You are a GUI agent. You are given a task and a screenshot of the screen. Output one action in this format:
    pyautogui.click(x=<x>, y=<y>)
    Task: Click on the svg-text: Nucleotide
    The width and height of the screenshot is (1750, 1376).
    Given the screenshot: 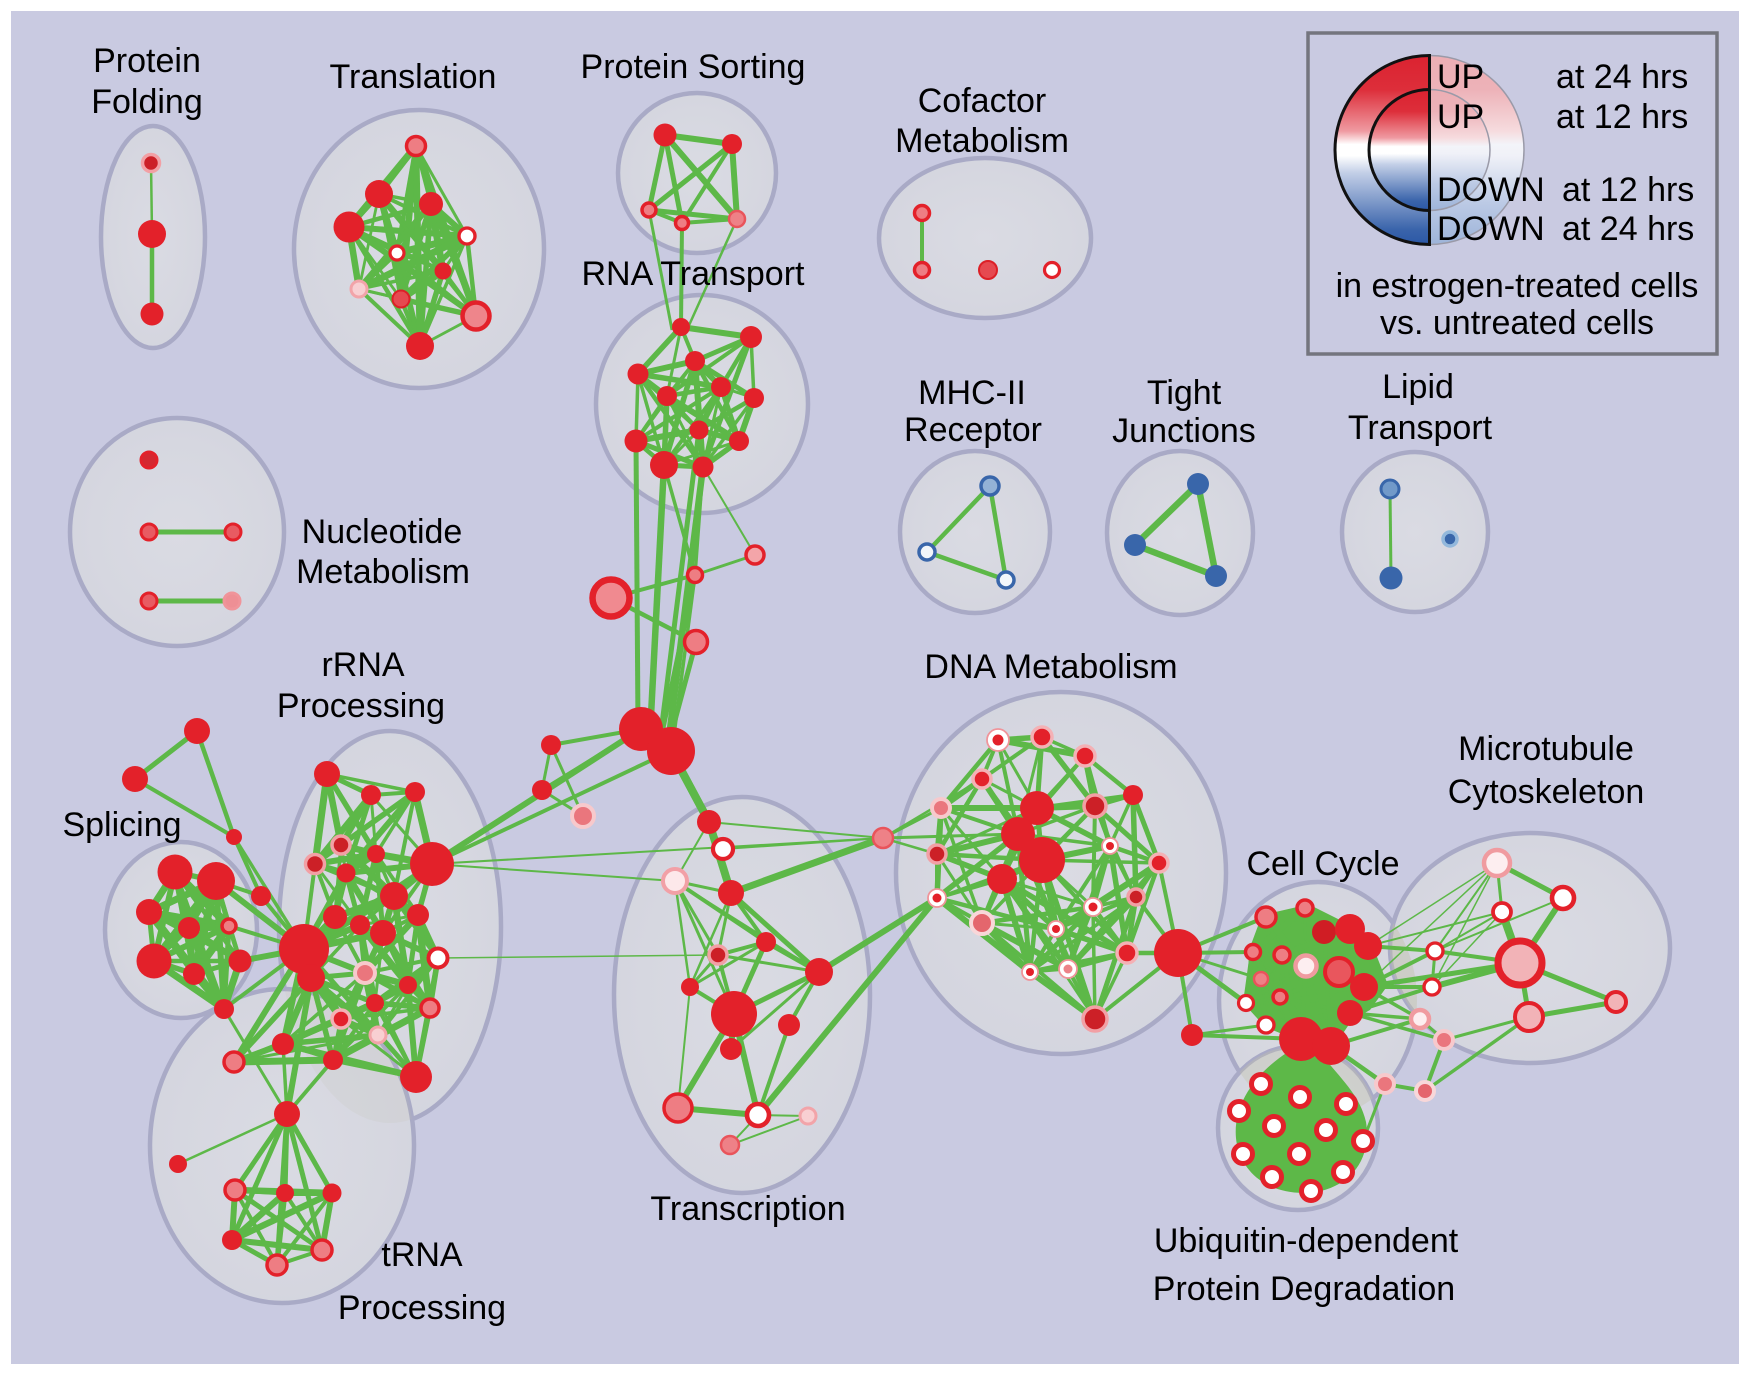 What is the action you would take?
    pyautogui.click(x=382, y=532)
    